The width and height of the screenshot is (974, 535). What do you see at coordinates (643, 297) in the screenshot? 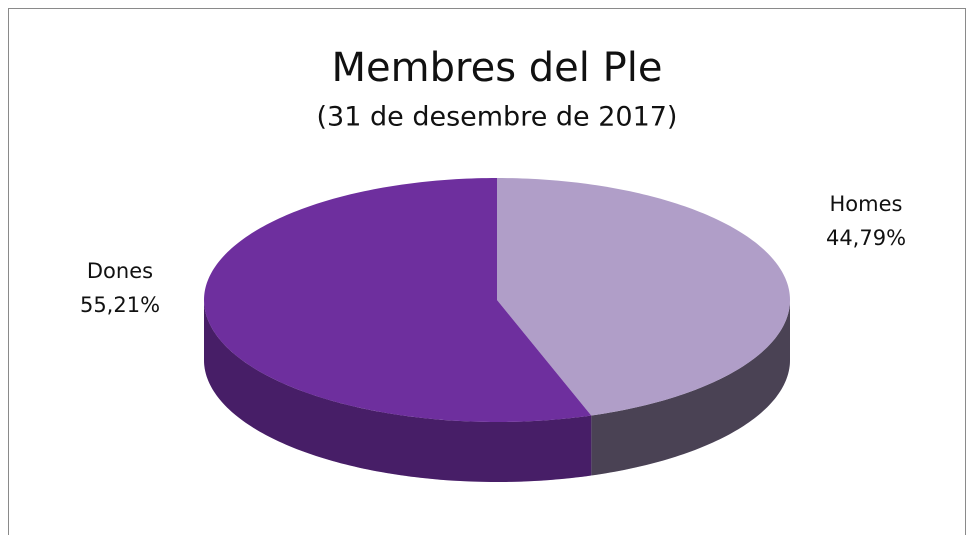
I see `slice` at bounding box center [643, 297].